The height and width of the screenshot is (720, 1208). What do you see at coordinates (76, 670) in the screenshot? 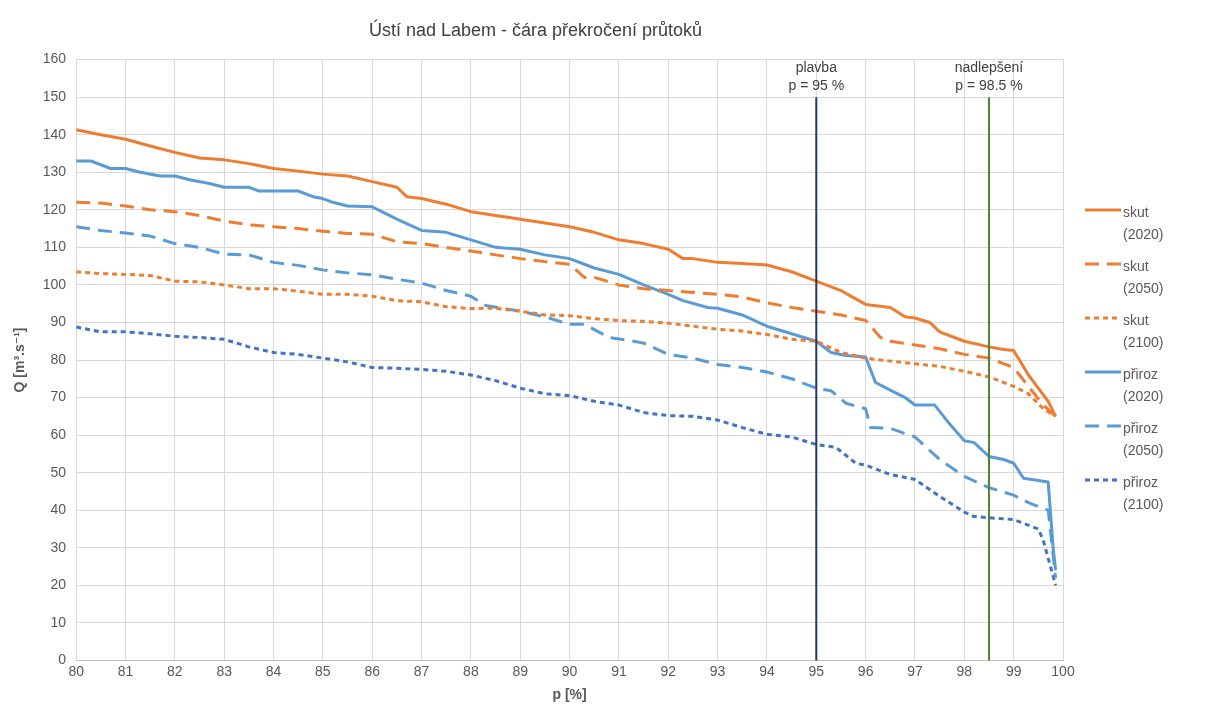
I see `x-tick-label: 80` at bounding box center [76, 670].